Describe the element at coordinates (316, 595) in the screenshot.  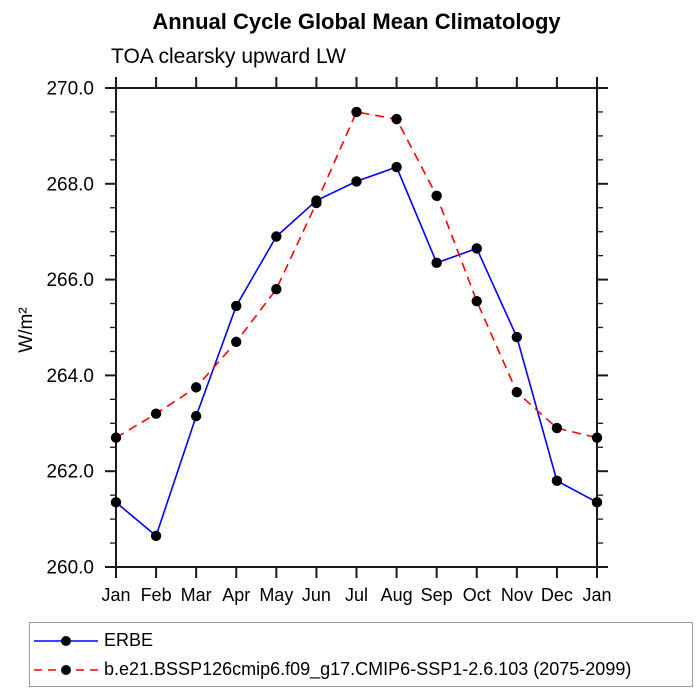
I see `svg-text: Jun` at that location.